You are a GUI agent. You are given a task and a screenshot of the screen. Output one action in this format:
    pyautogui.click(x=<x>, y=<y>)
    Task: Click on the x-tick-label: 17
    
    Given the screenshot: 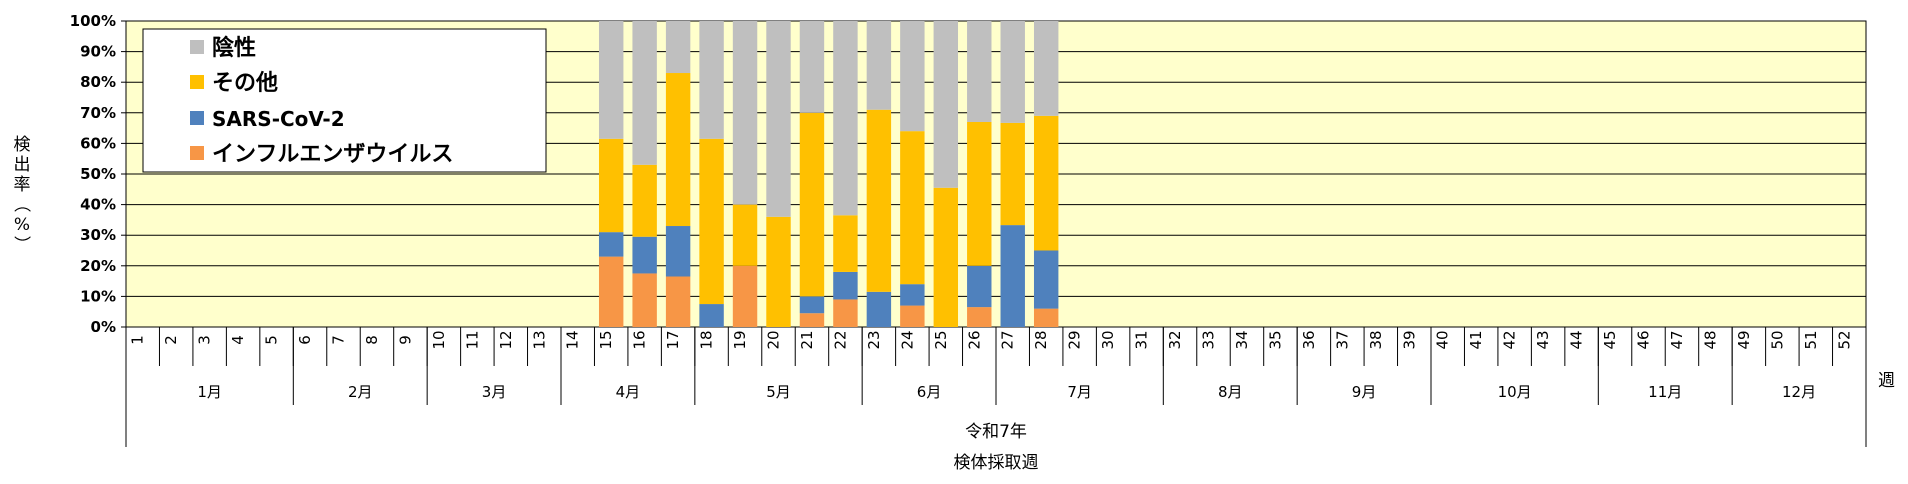 What is the action you would take?
    pyautogui.click(x=673, y=339)
    